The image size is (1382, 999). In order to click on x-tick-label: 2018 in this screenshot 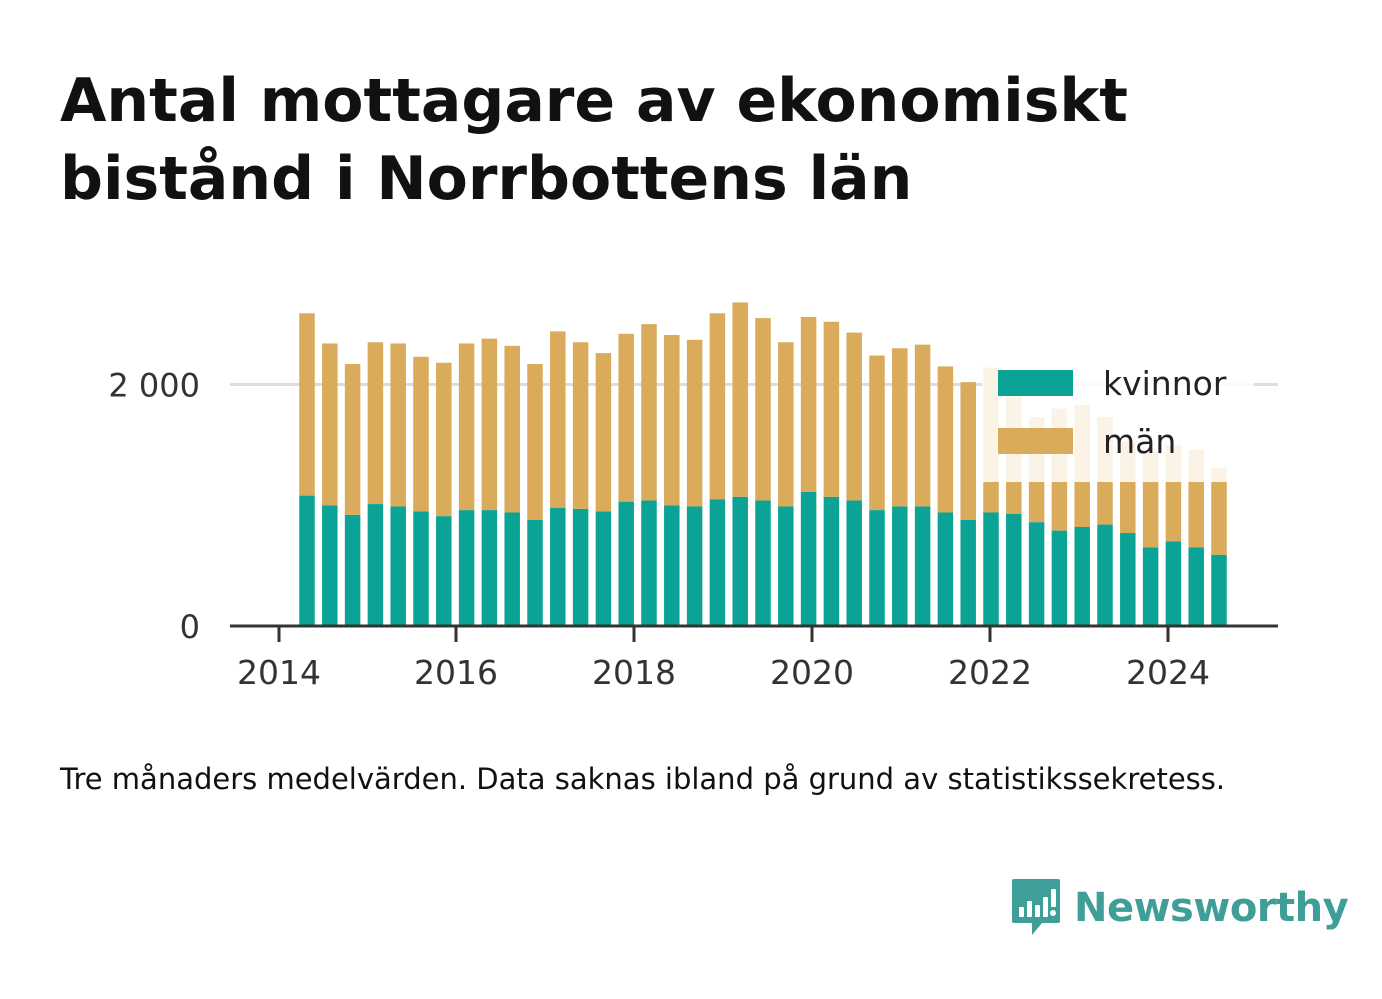, I will do `click(634, 672)`.